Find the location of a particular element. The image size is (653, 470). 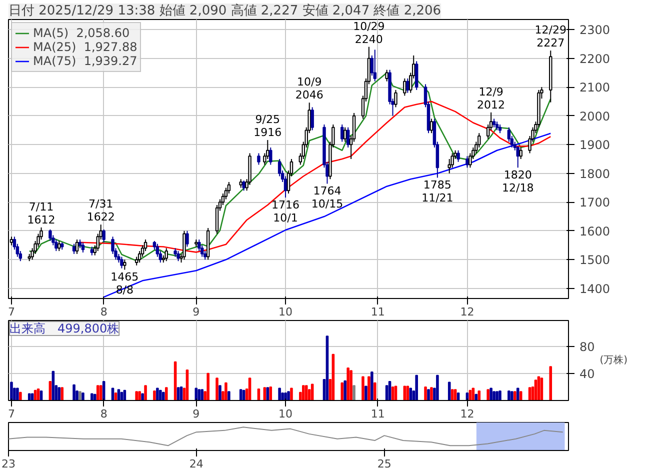

legend-label: MA(25) 1,927.88 is located at coordinates (85, 47).